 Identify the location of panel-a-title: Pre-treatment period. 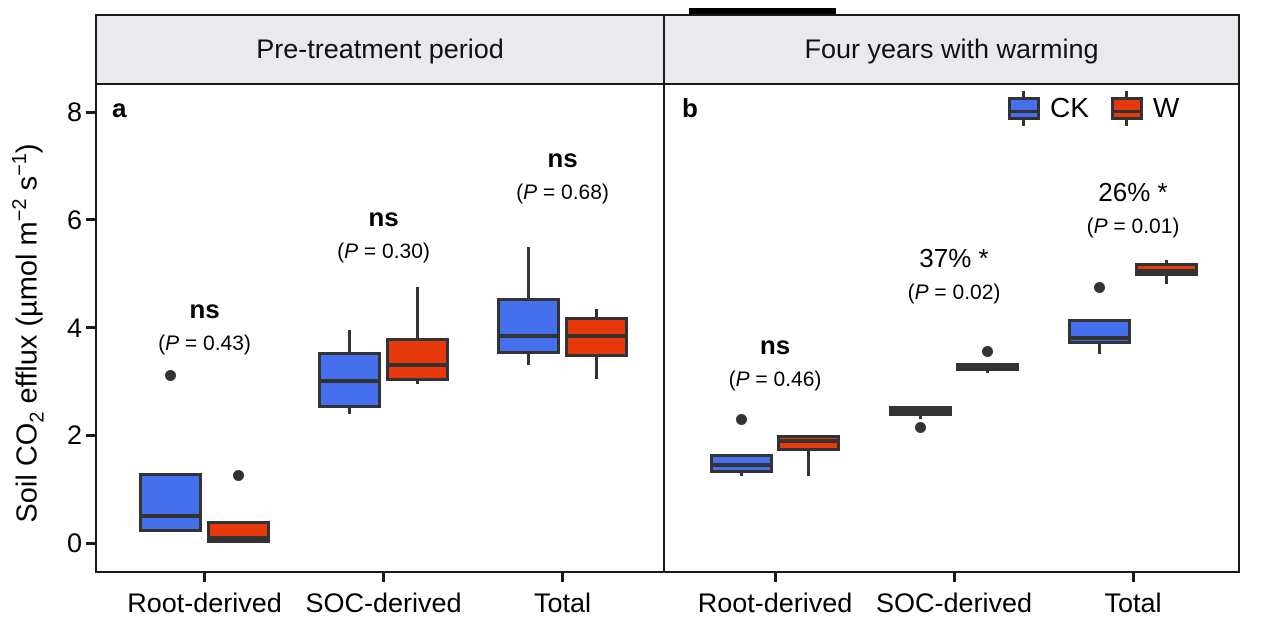
(380, 49).